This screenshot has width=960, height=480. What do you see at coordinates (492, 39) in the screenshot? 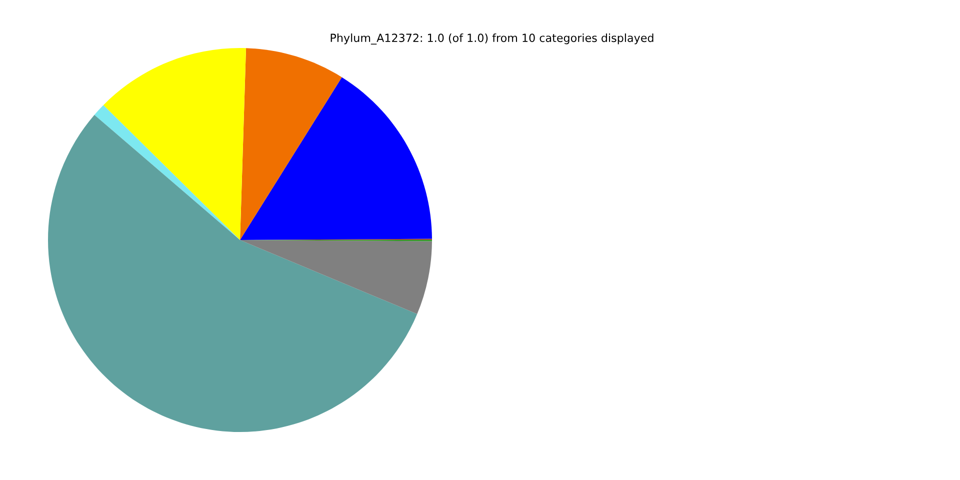
I see `text: Phylum_A12372: 1.0 (of 1.0) from 10 categories displayed` at bounding box center [492, 39].